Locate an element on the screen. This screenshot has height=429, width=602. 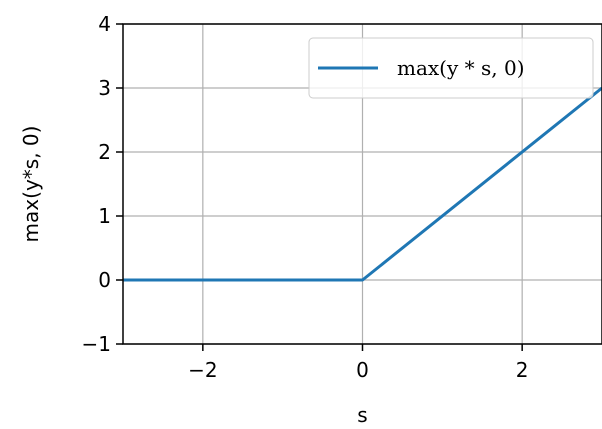
x-tick-label: 2 is located at coordinates (522, 370).